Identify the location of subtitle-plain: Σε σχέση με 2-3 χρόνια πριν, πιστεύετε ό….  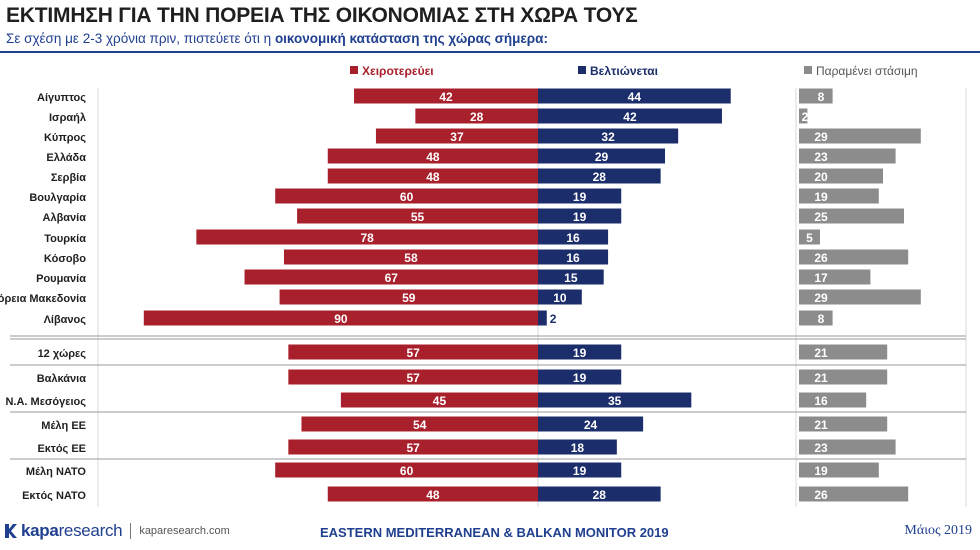
(140, 38).